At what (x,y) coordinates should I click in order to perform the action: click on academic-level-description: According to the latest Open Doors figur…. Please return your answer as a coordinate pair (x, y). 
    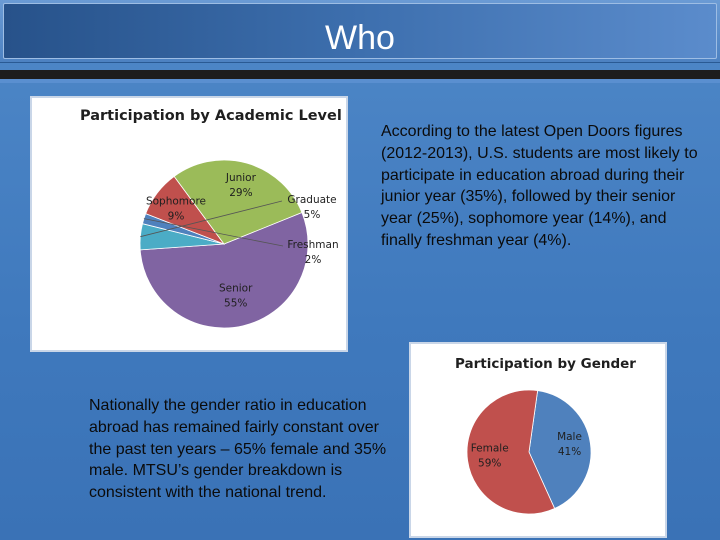
    Looking at the image, I should click on (539, 186).